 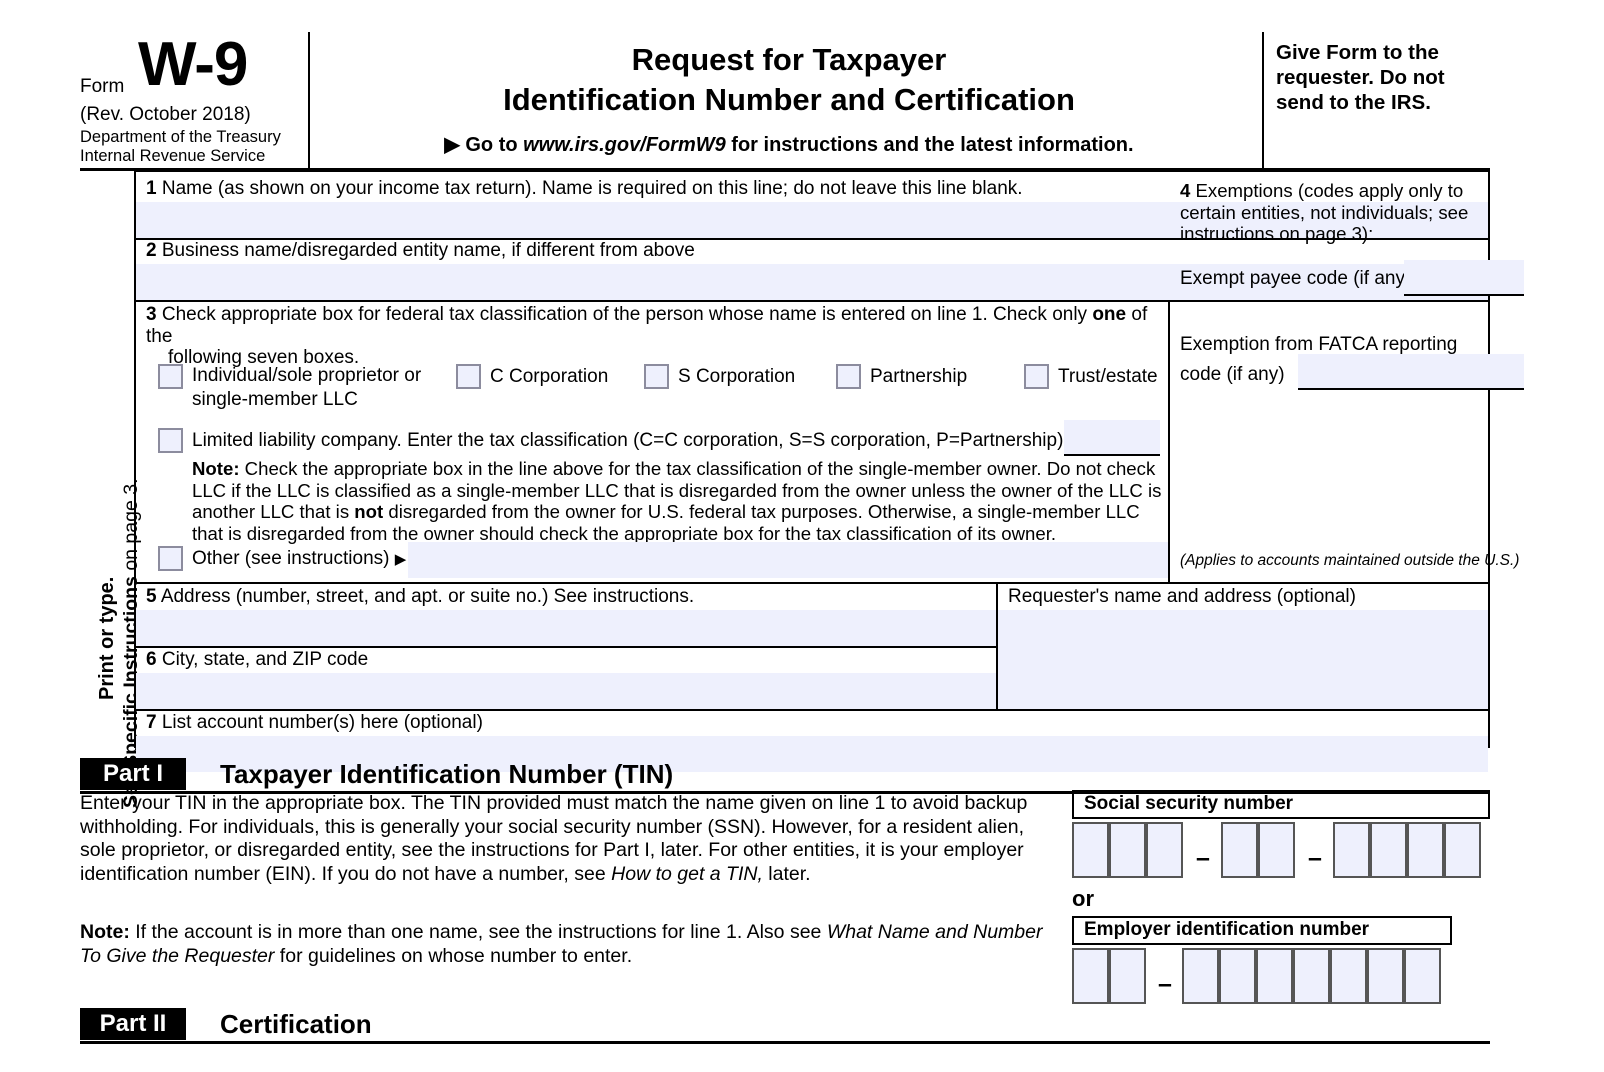 I want to click on fatca-label-line-1: Exemption from FATCA reporting, so click(x=1319, y=344).